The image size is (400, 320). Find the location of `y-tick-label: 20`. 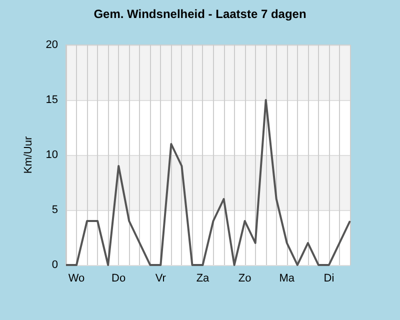

y-tick-label: 20 is located at coordinates (52, 45).